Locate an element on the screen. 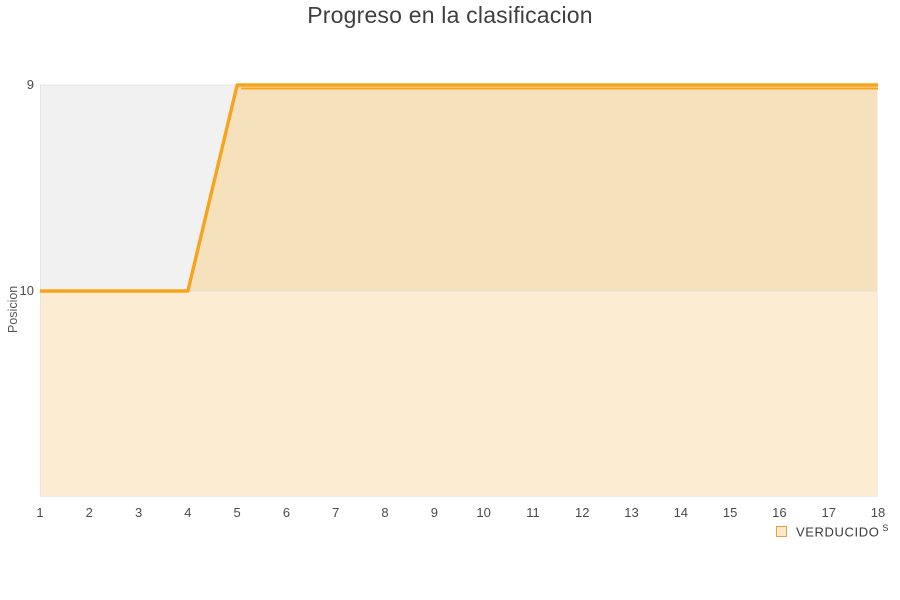 The image size is (900, 600). x-tick-label: 15 is located at coordinates (730, 512).